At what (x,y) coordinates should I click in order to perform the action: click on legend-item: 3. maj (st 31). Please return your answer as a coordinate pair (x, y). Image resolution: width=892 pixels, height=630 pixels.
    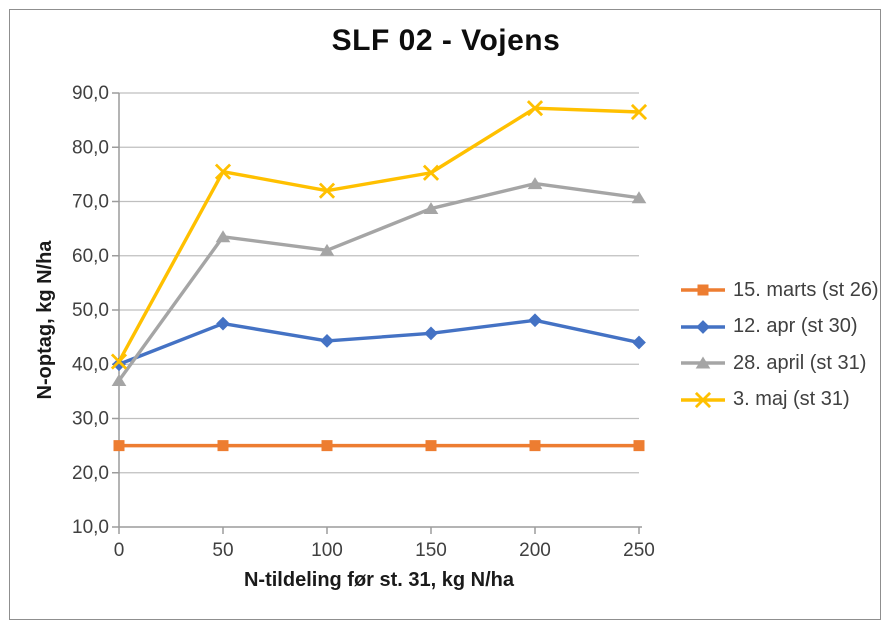
    Looking at the image, I should click on (780, 400).